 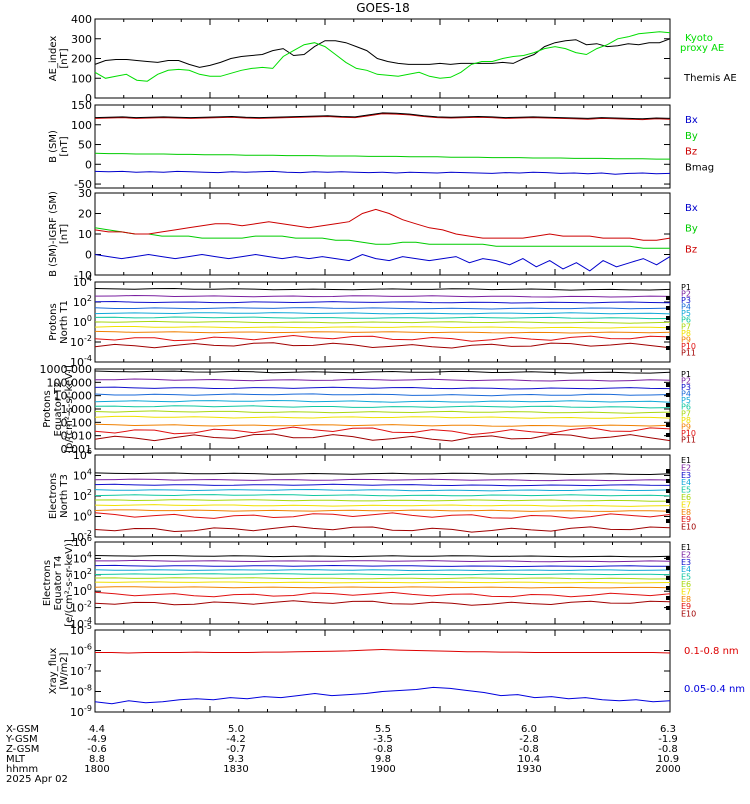 What do you see at coordinates (667, 769) in the screenshot?
I see `x-tick-label: 2000` at bounding box center [667, 769].